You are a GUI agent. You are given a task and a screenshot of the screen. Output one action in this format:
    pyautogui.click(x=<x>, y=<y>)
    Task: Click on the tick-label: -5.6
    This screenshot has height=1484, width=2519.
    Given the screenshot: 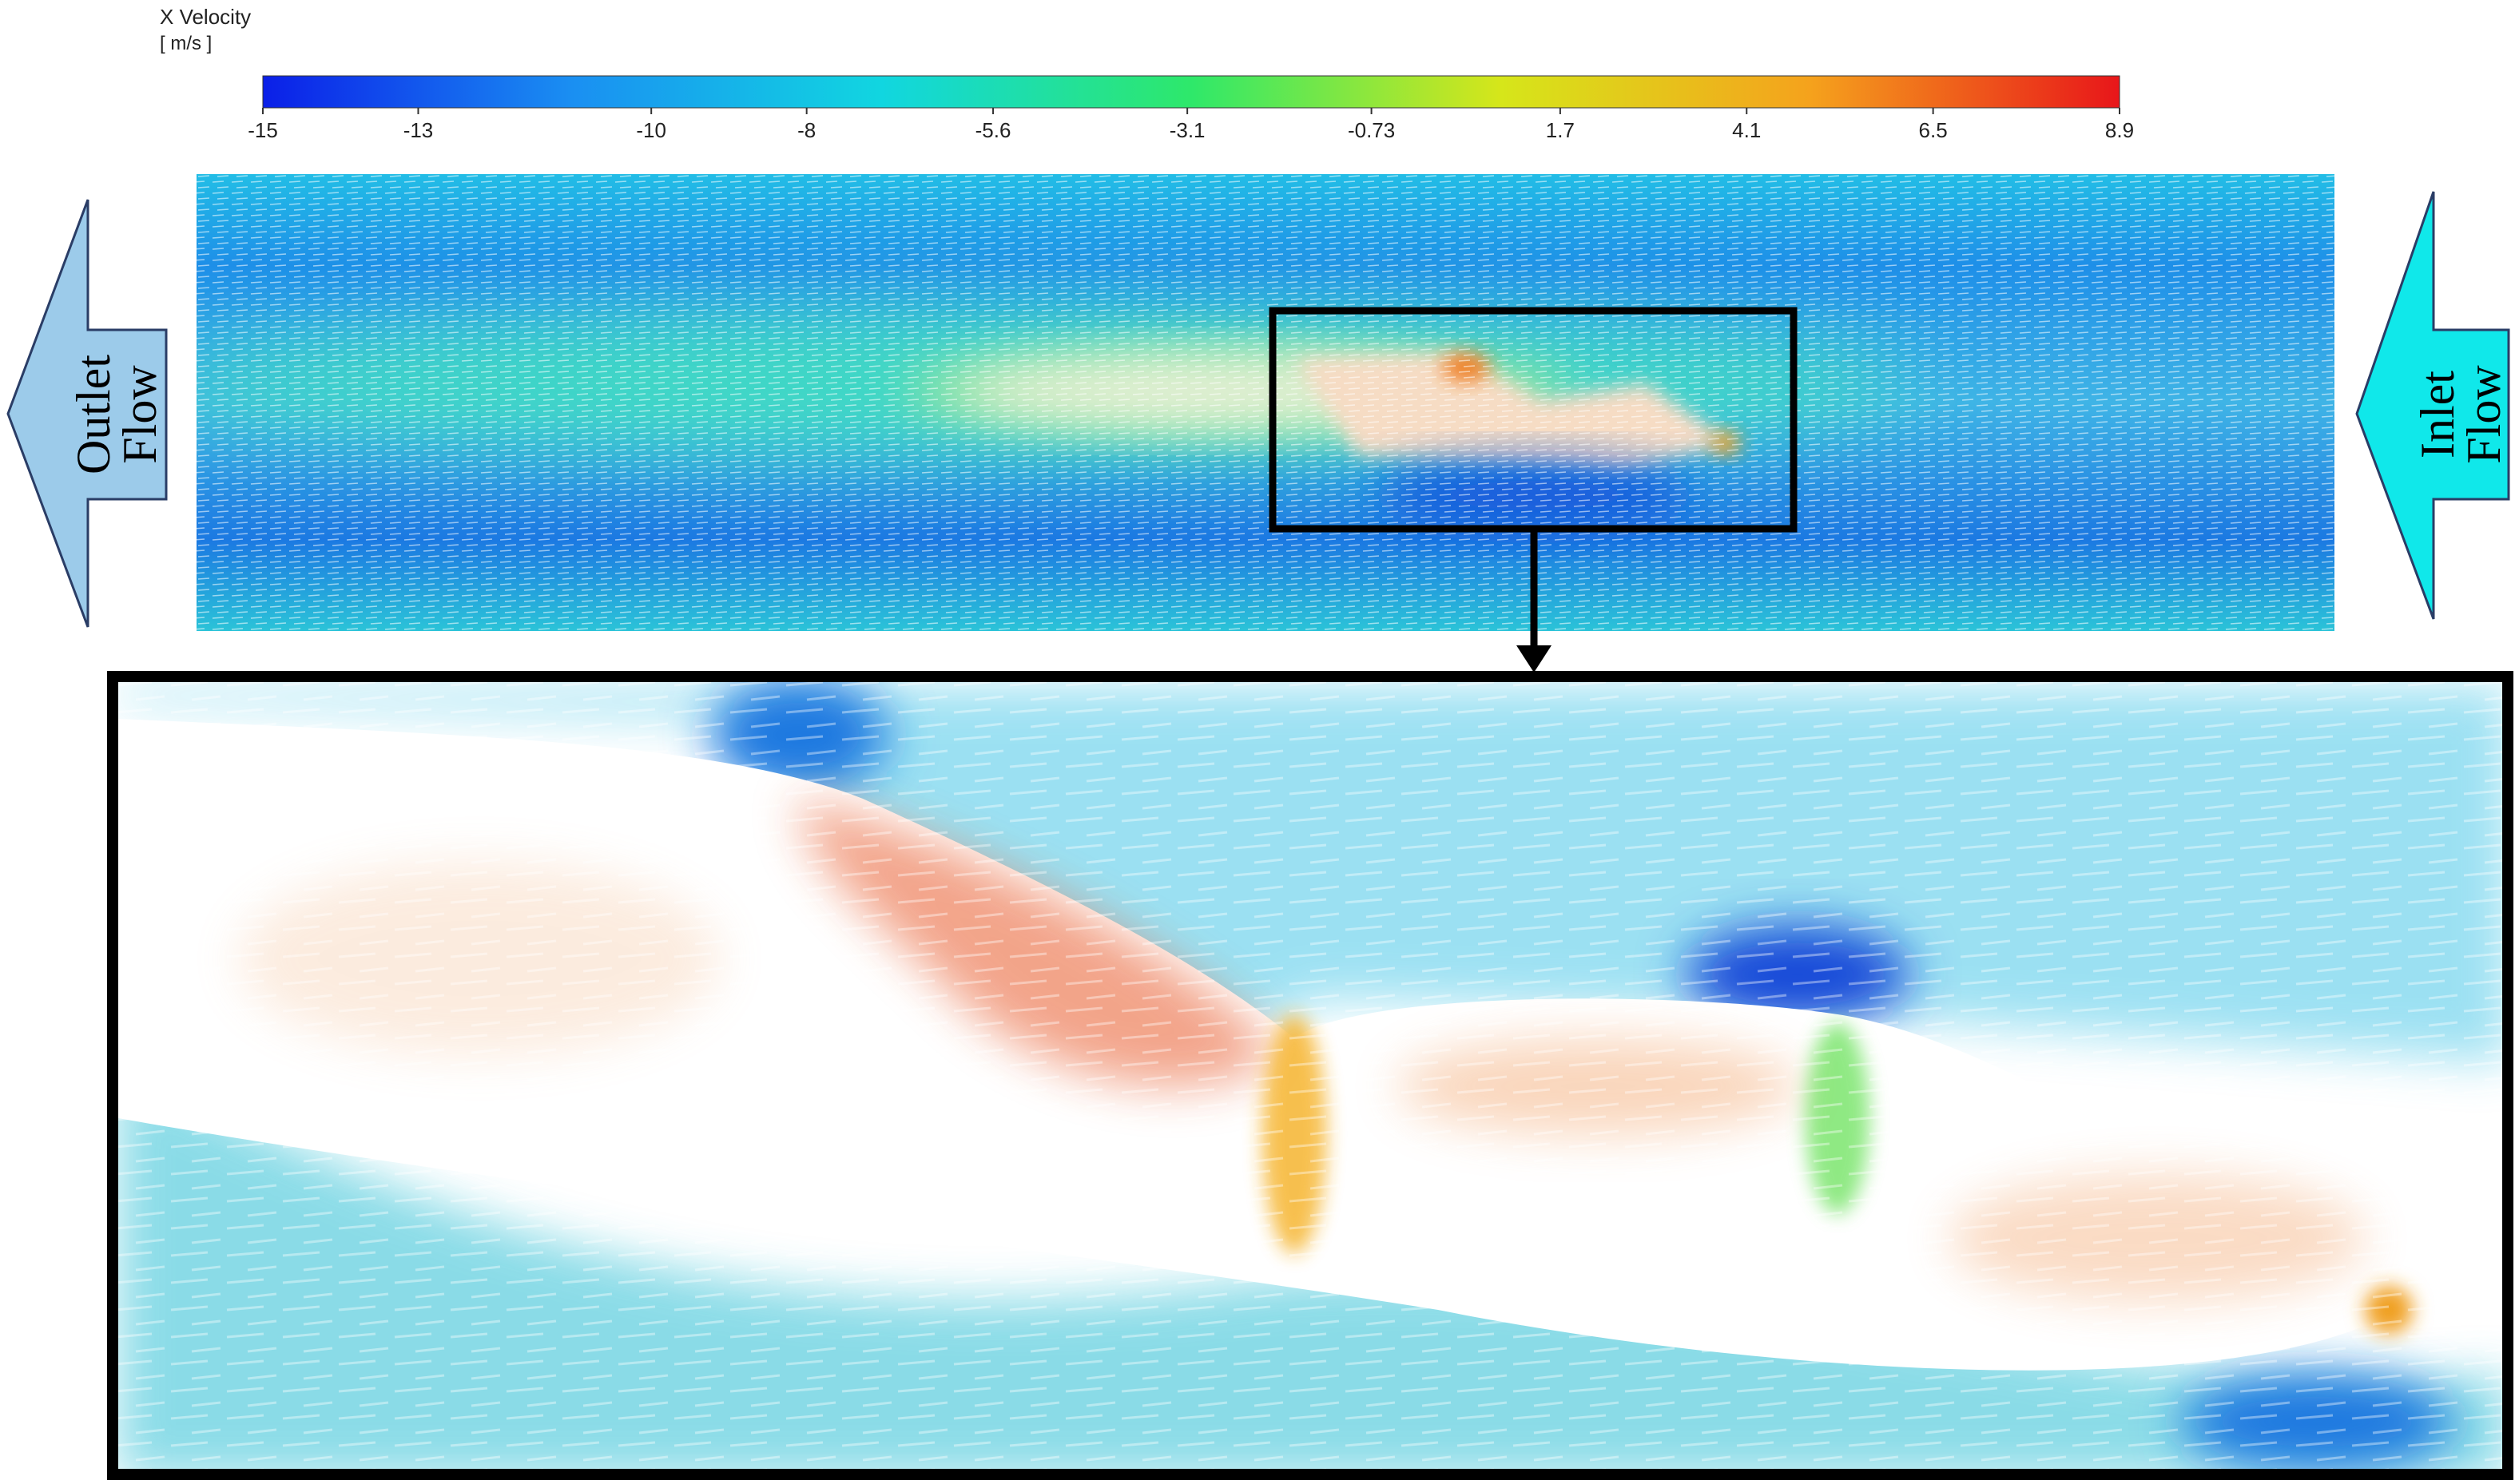 What is the action you would take?
    pyautogui.click(x=993, y=130)
    